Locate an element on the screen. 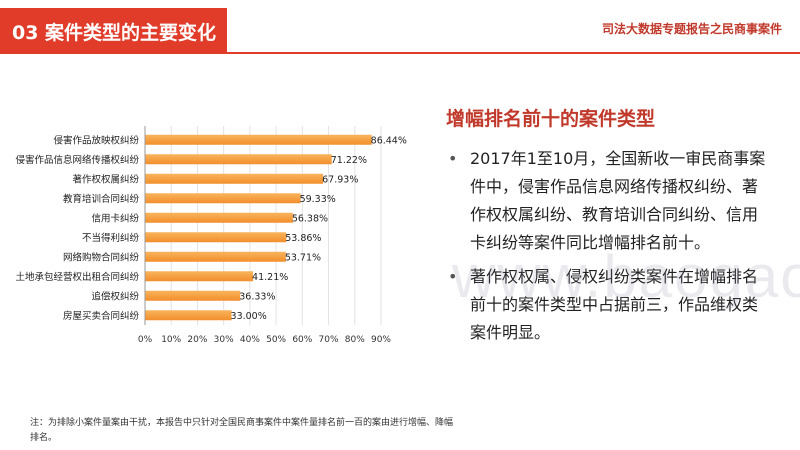  category-label: 著作权权属纠纷 is located at coordinates (105, 179).